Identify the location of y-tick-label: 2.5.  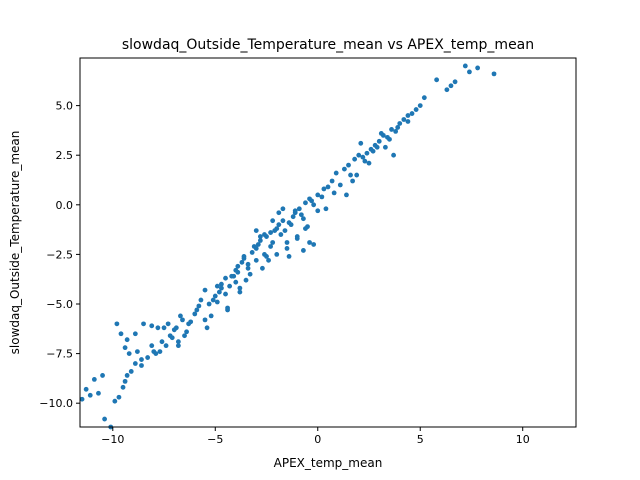
(65, 155).